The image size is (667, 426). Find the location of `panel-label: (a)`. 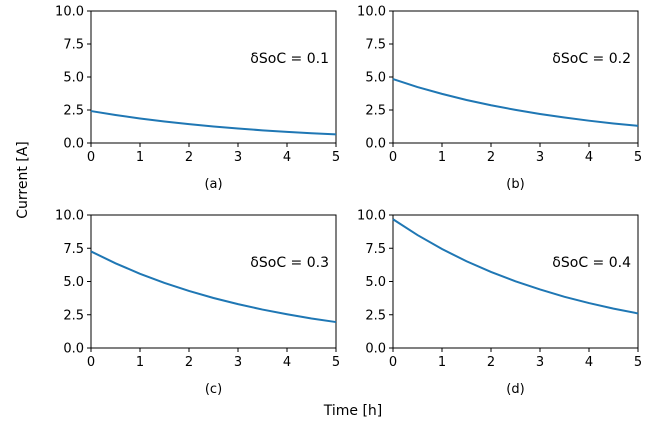

panel-label: (a) is located at coordinates (213, 184).